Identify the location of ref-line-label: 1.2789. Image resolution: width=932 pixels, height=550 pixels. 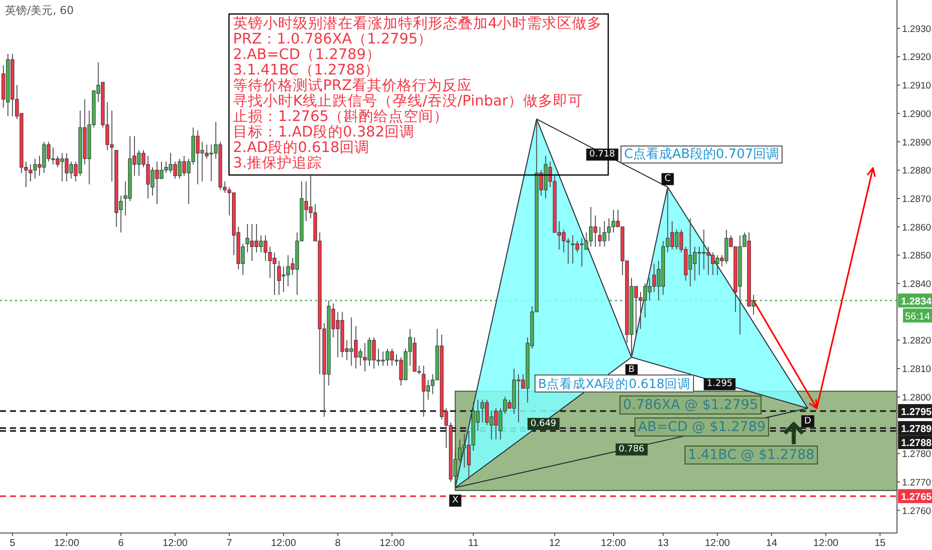
(916, 430).